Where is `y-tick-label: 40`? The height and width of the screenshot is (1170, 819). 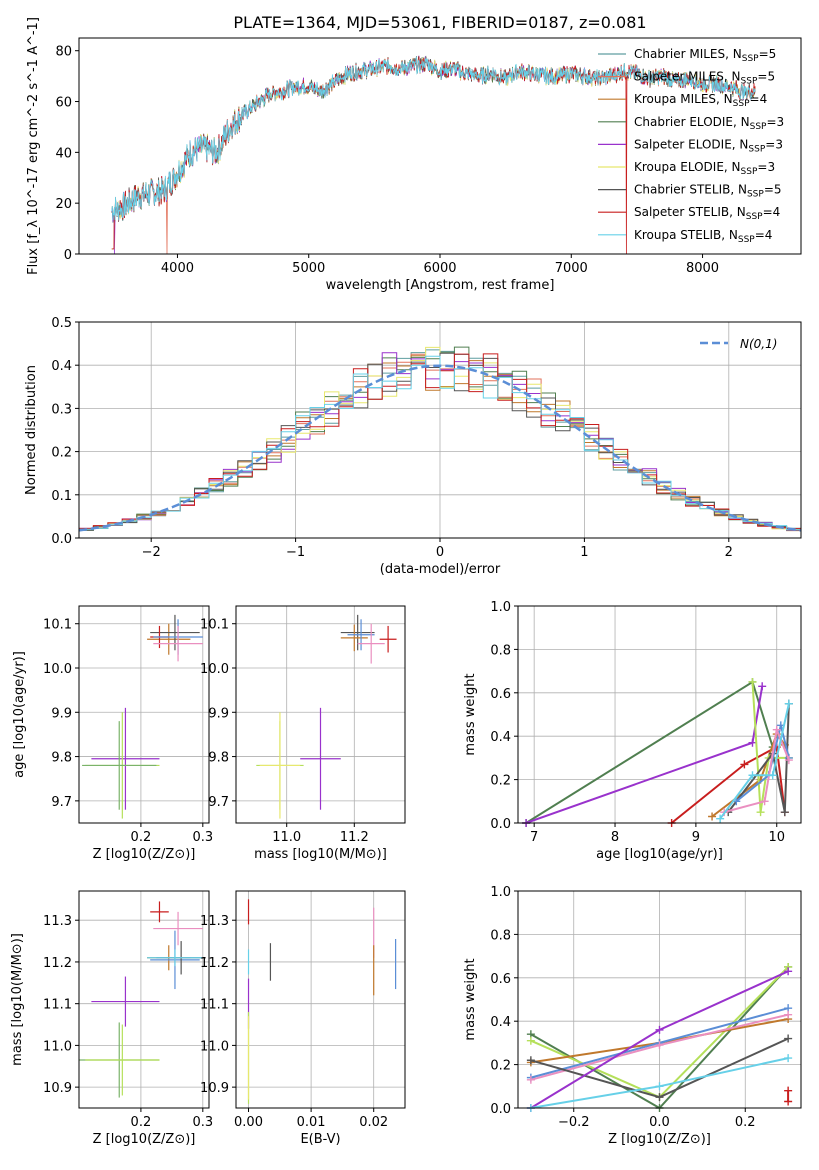 y-tick-label: 40 is located at coordinates (63, 153).